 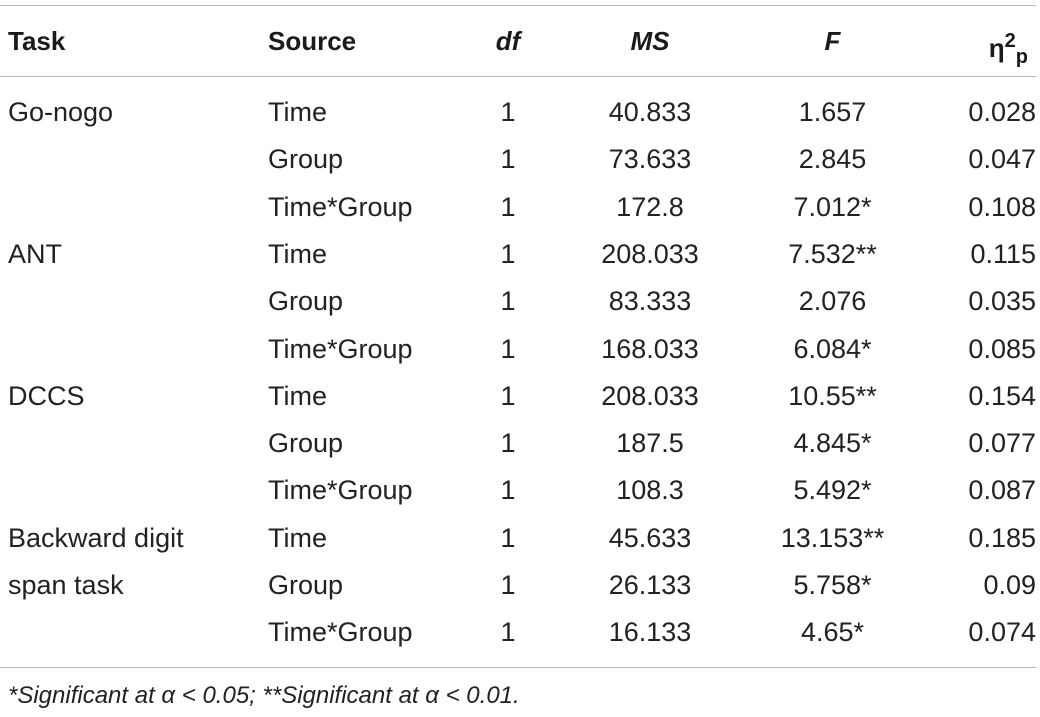 I want to click on row-f-value: 2.845, so click(x=832, y=159).